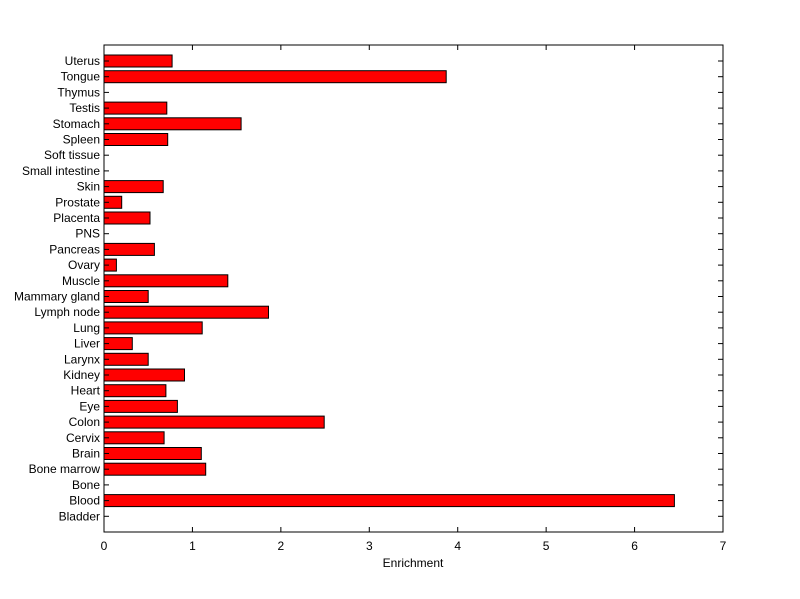 This screenshot has width=800, height=599. What do you see at coordinates (78, 92) in the screenshot?
I see `y-tick-label: Thymus` at bounding box center [78, 92].